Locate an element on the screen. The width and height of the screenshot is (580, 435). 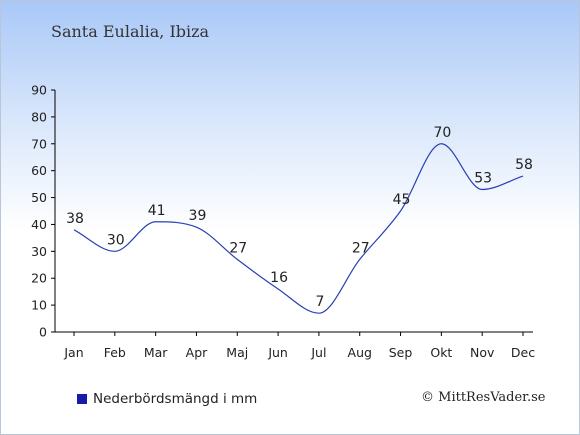
y-tick-label: 90 is located at coordinates (39, 90).